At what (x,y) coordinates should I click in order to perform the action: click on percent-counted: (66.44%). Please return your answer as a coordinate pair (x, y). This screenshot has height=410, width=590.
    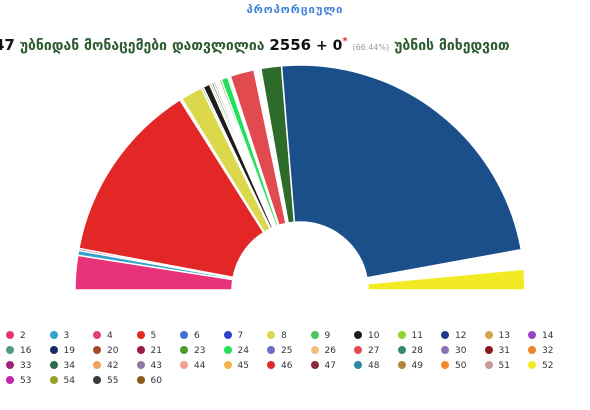
    Looking at the image, I should click on (371, 47).